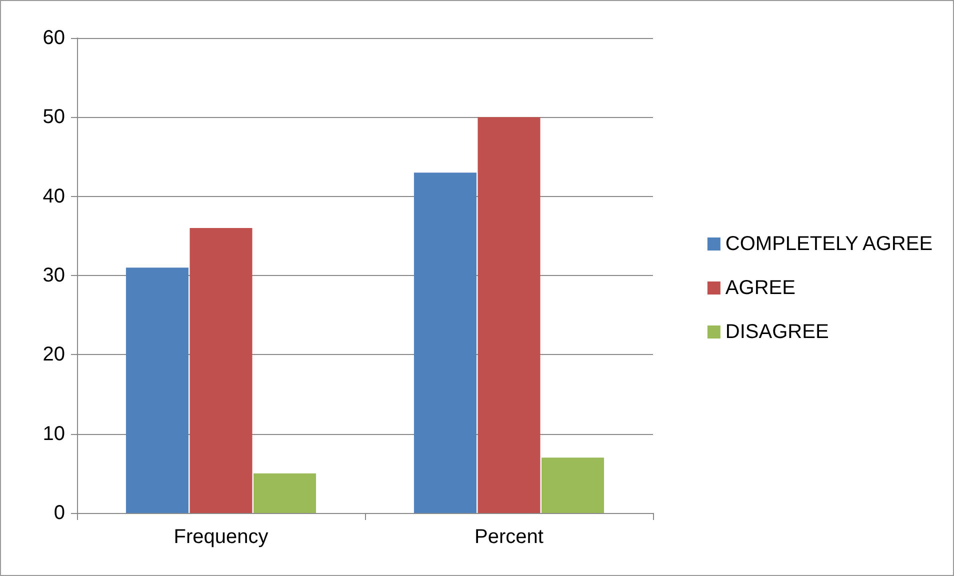  I want to click on y-tick-label: 0, so click(59, 513).